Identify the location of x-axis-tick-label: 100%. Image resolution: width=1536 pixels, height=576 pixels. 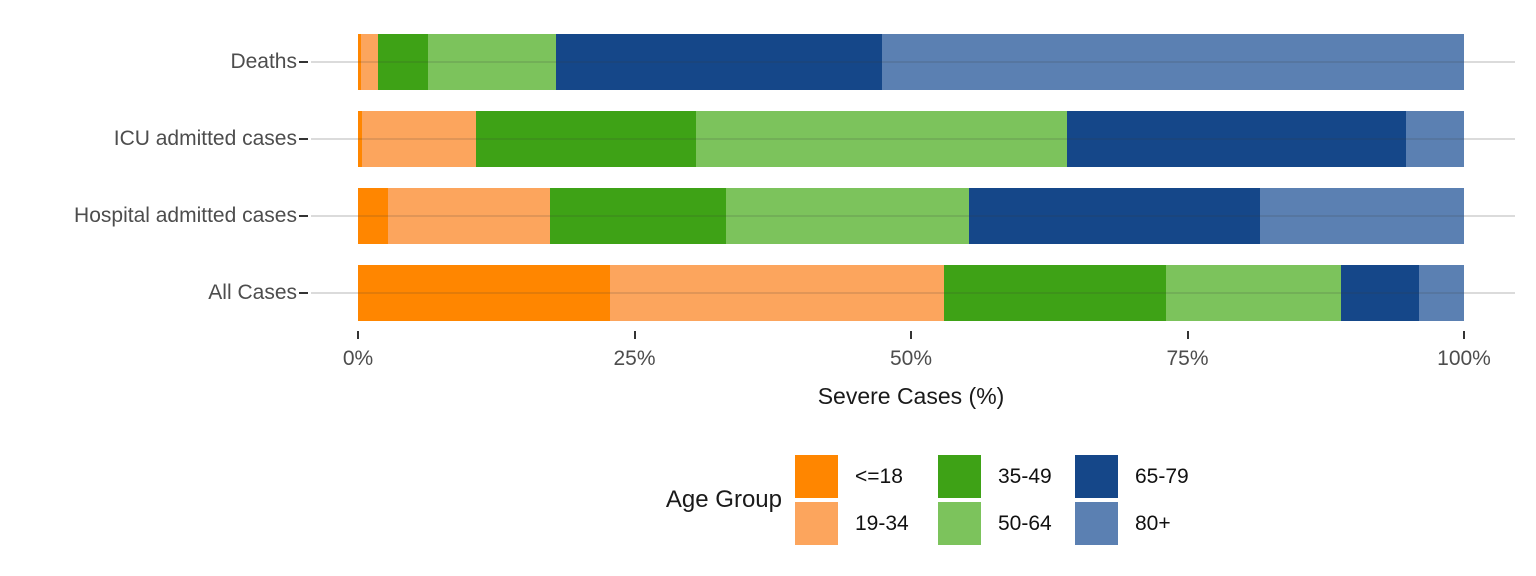
(1464, 358).